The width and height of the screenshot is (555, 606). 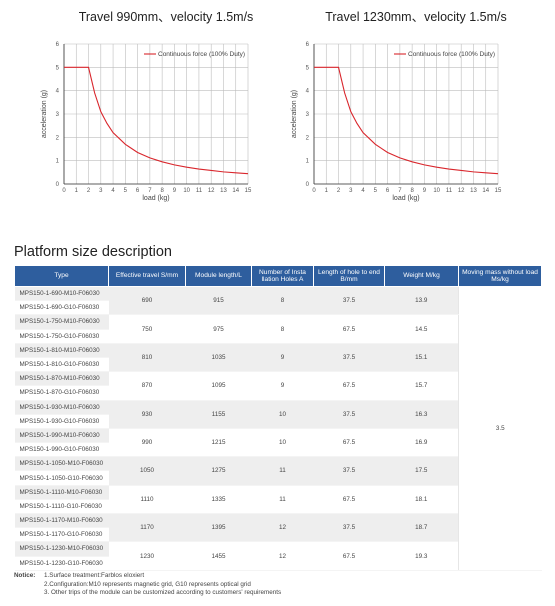 I want to click on cell-type: MPS150-1-1230-G10-F06030, so click(x=61, y=563).